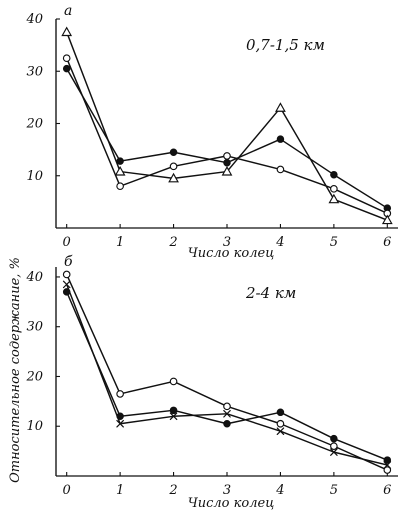 The image size is (402, 517). What do you see at coordinates (334, 242) in the screenshot?
I see `panel-a-x-tick-label-5: 5` at bounding box center [334, 242].